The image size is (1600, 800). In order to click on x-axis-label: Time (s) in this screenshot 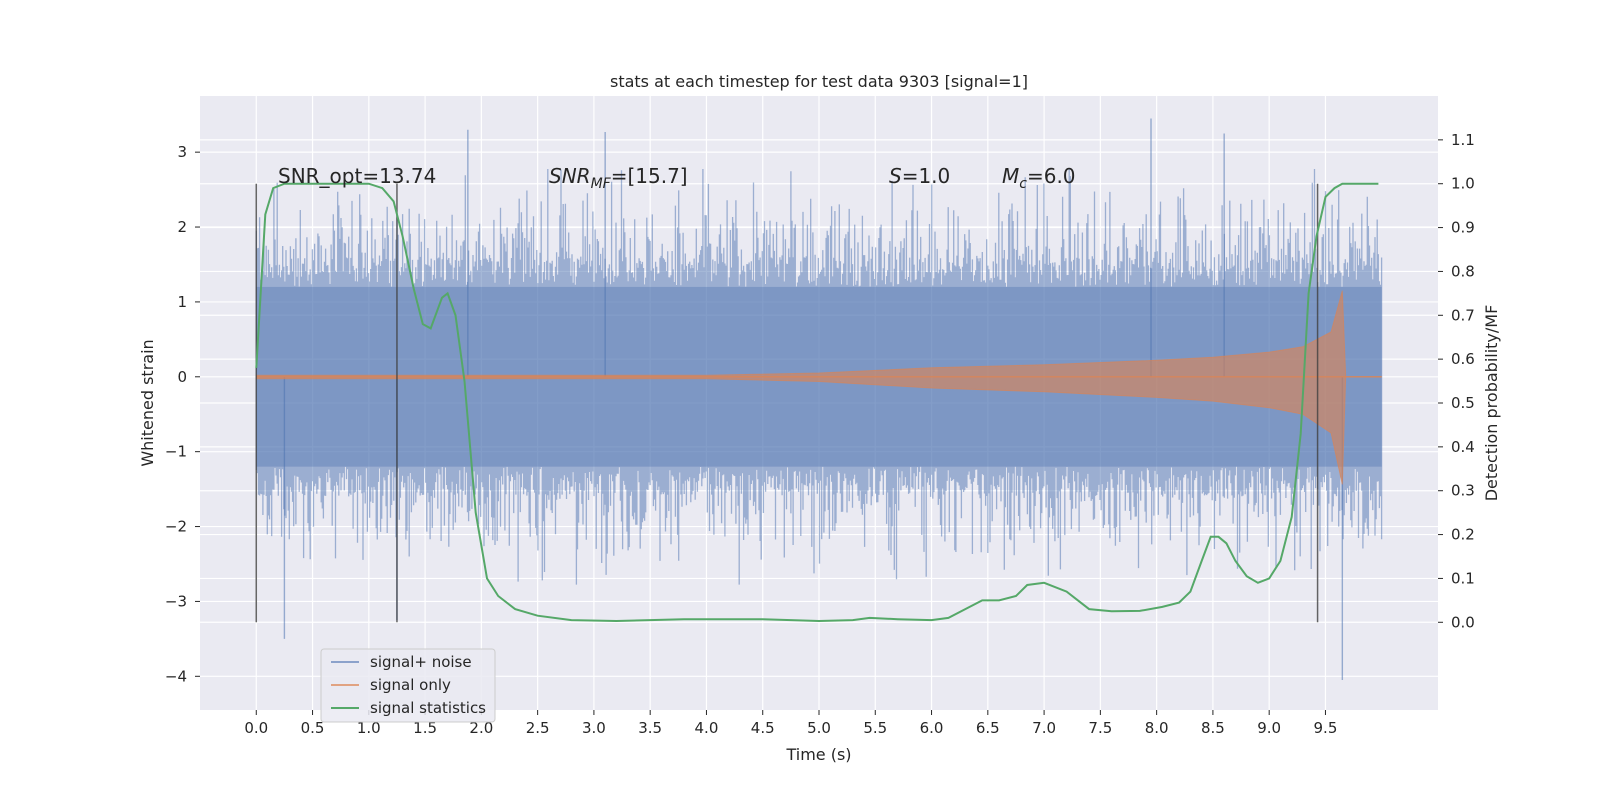, I will do `click(818, 754)`.